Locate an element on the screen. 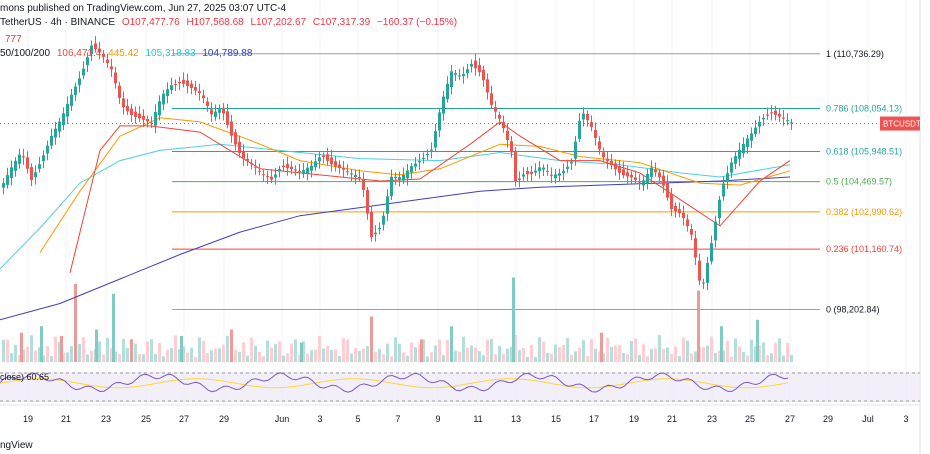 The width and height of the screenshot is (930, 454). symbol-label: TetherUS · 4h · BINANCE is located at coordinates (58, 22).